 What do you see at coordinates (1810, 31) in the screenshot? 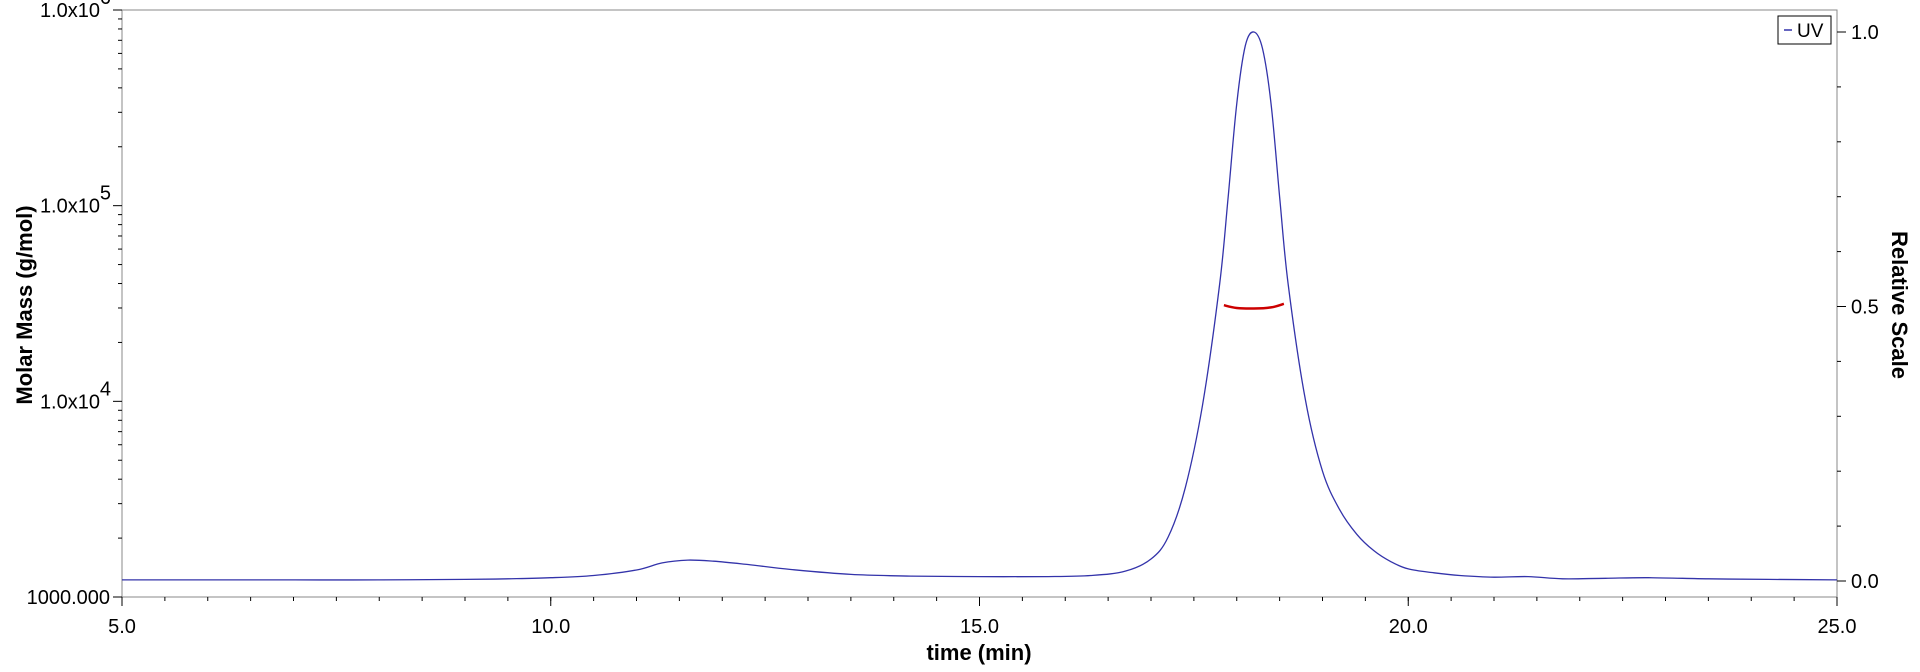
I see `legend-label-uv: UV` at bounding box center [1810, 31].